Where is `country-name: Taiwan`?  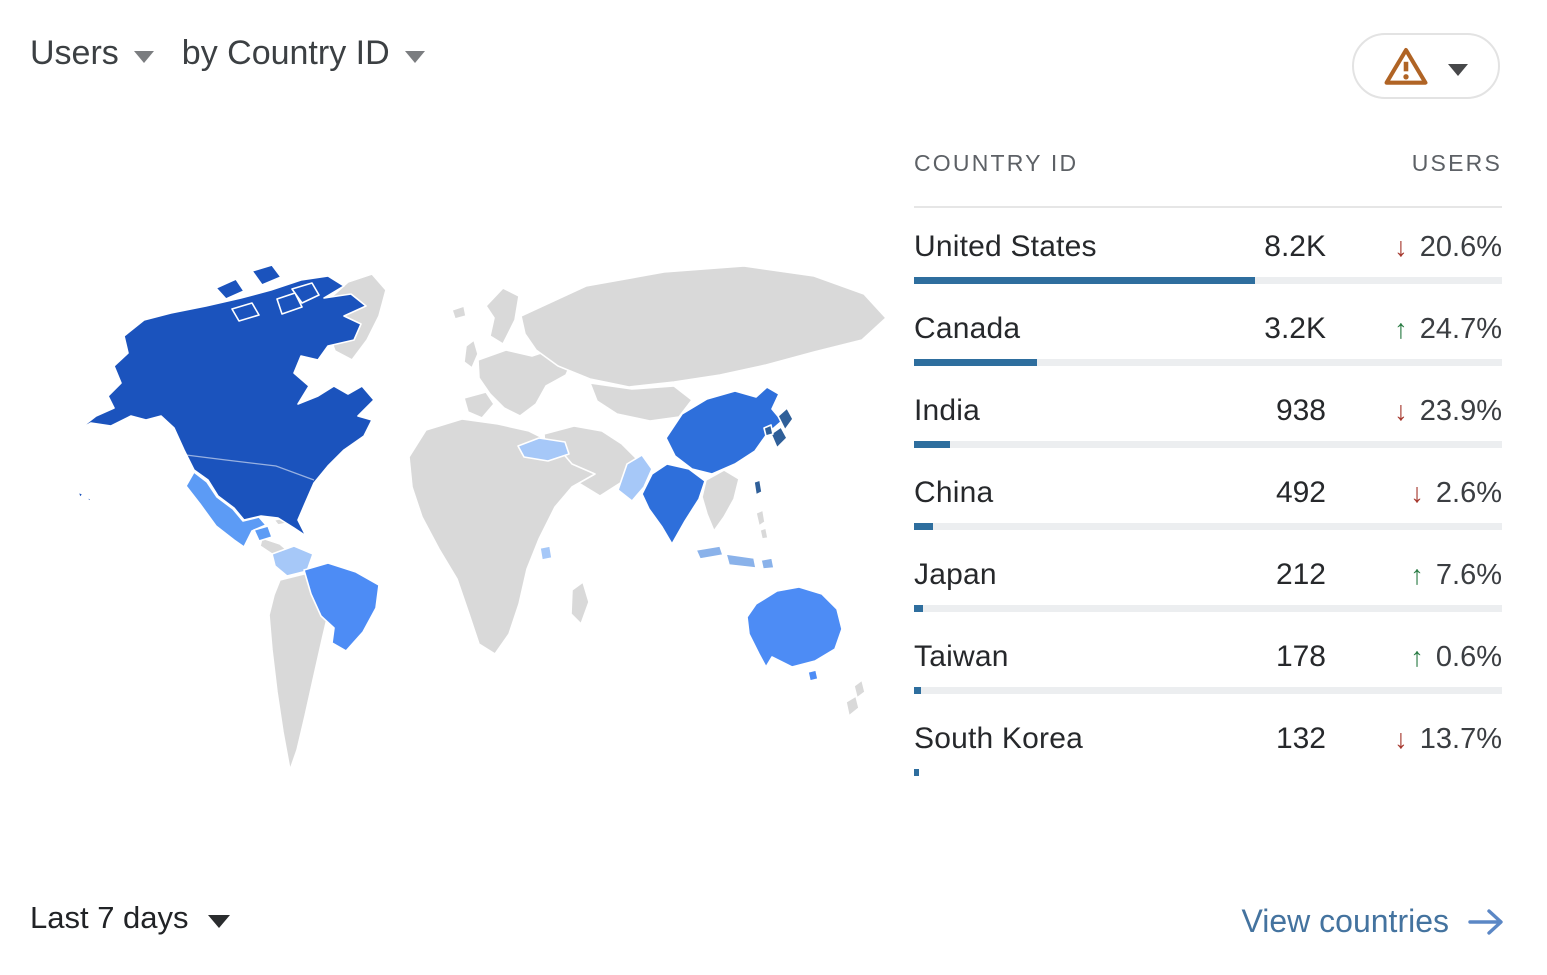
country-name: Taiwan is located at coordinates (961, 656).